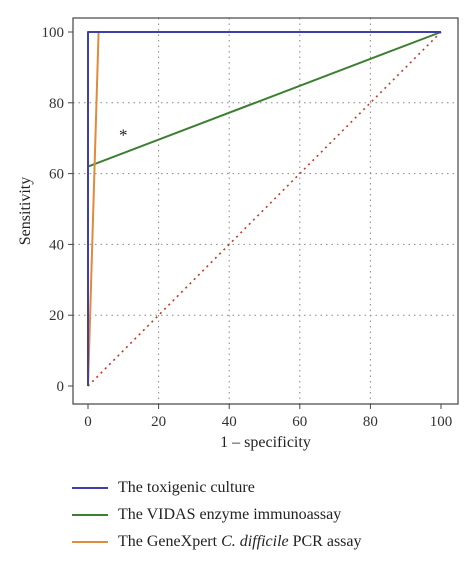 The height and width of the screenshot is (570, 474). I want to click on legend-label: The VIDAS enzyme immunoassay, so click(230, 514).